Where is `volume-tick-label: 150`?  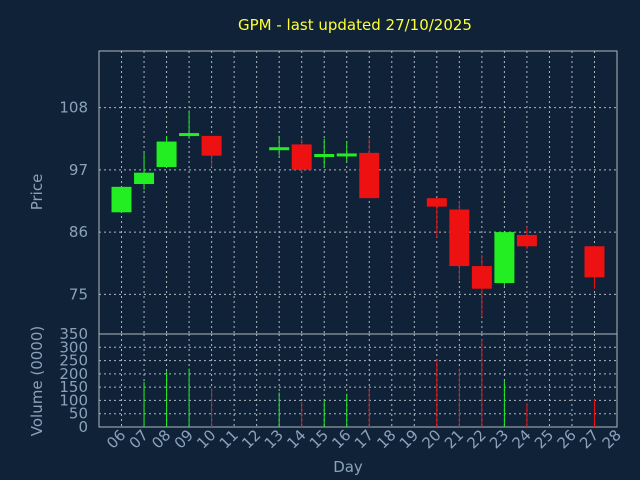
volume-tick-label: 150 is located at coordinates (73, 387).